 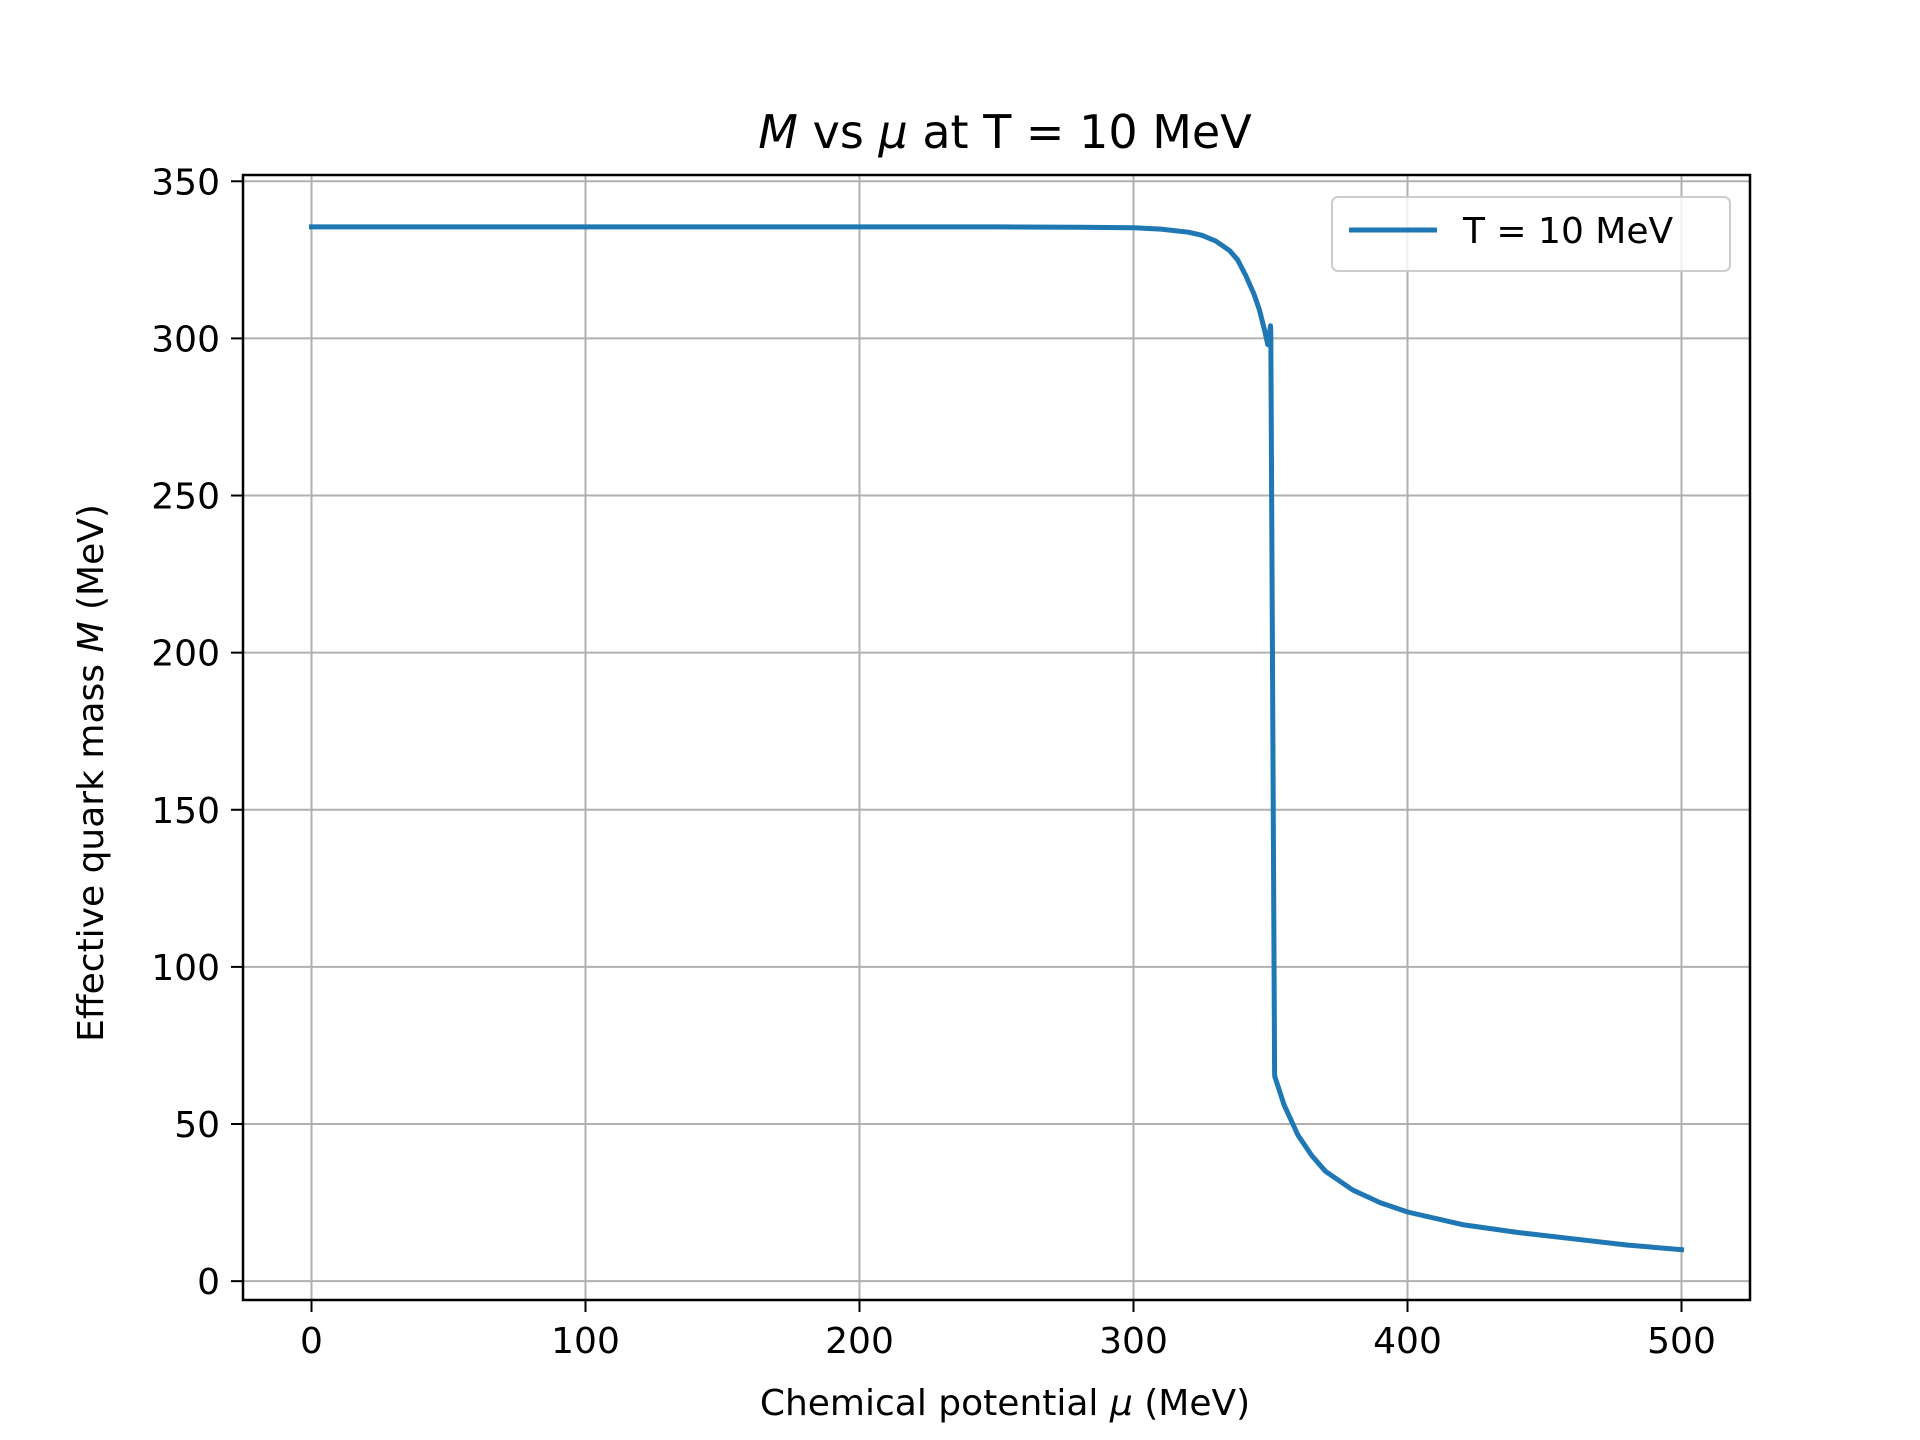 I want to click on y-tick-label: 200, so click(x=185, y=654).